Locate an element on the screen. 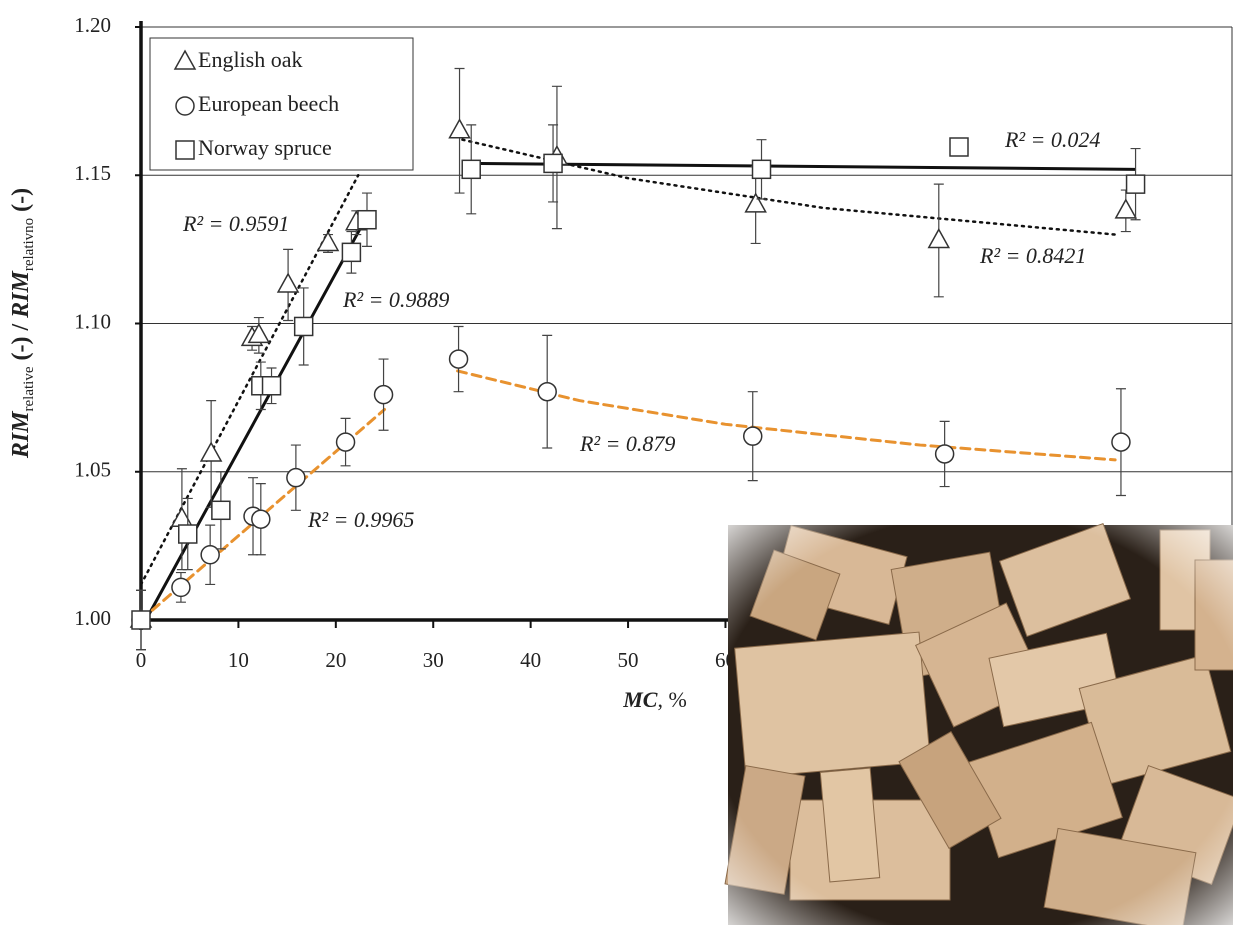  y-tick-label: 1.15 is located at coordinates (92, 173).